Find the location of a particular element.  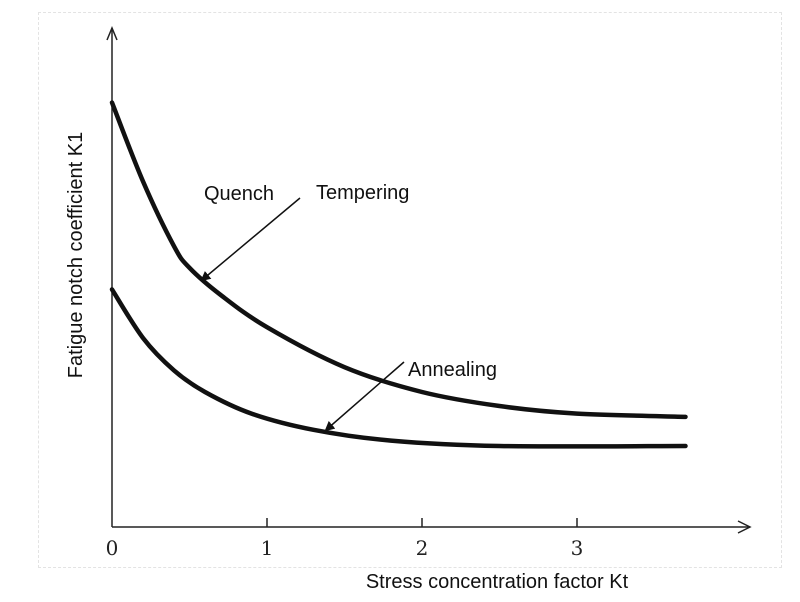

quench-tempering-arrow is located at coordinates (250, 239).